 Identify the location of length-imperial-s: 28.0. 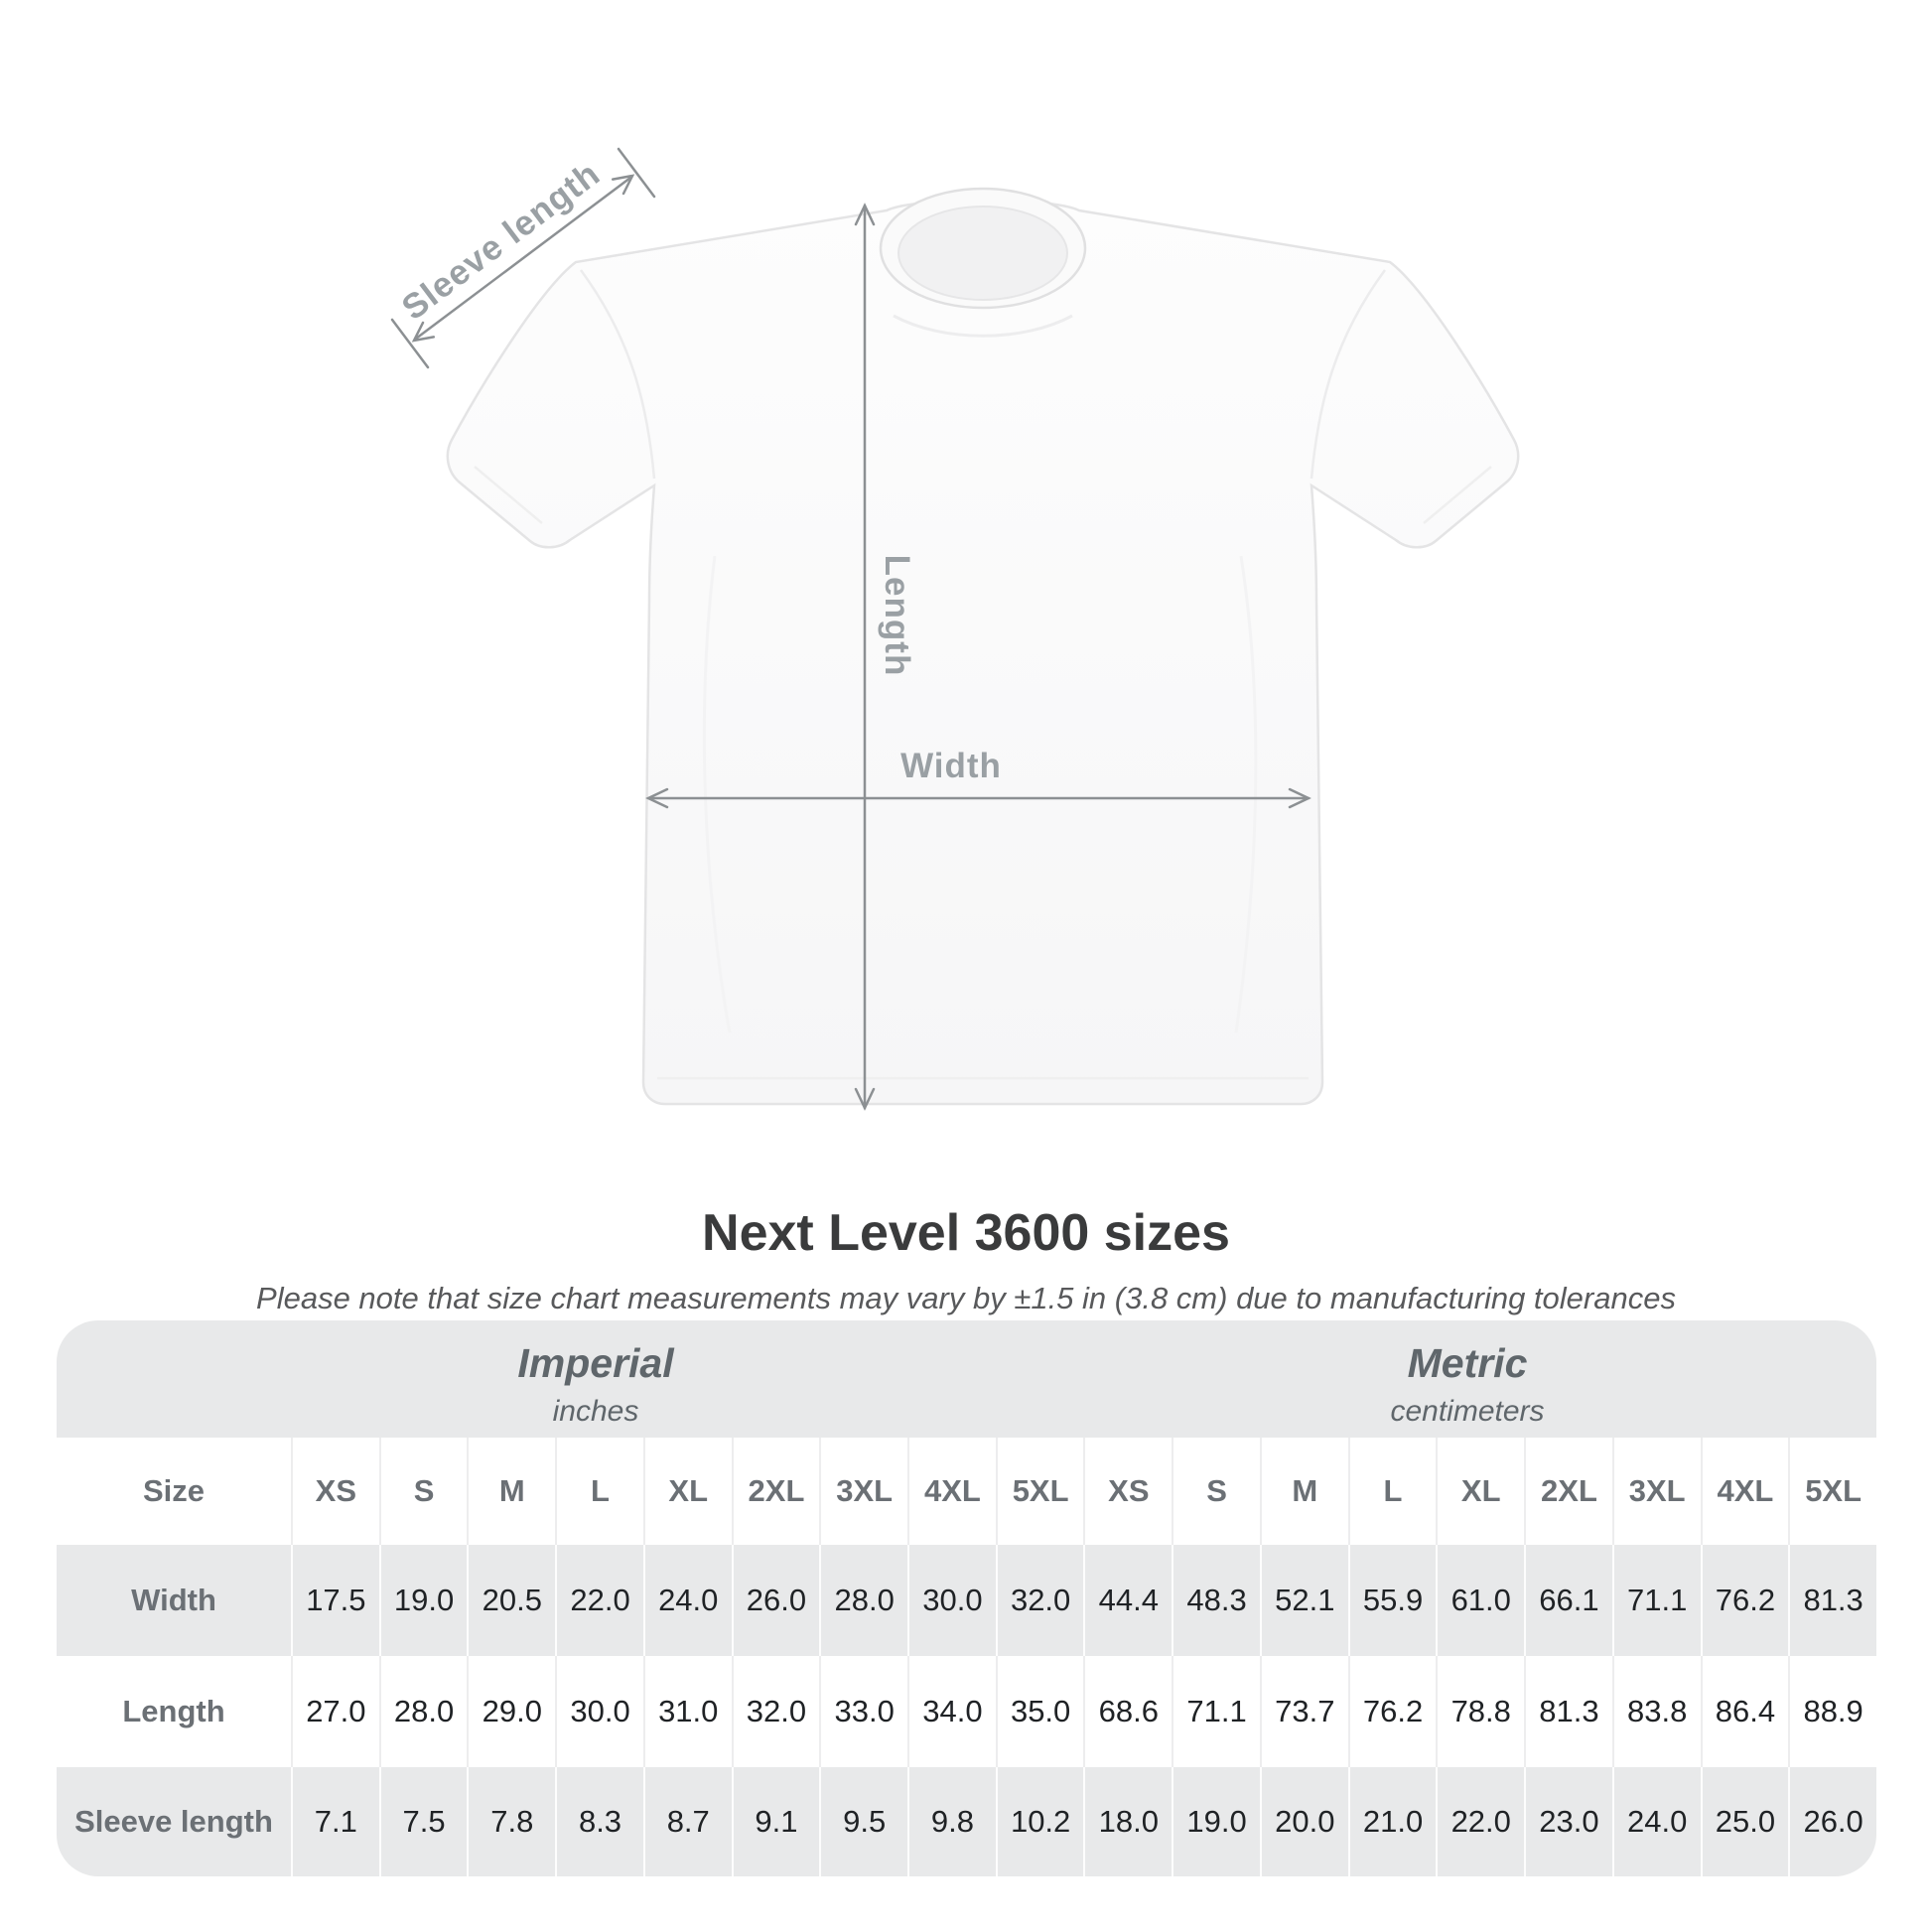
(423, 1711).